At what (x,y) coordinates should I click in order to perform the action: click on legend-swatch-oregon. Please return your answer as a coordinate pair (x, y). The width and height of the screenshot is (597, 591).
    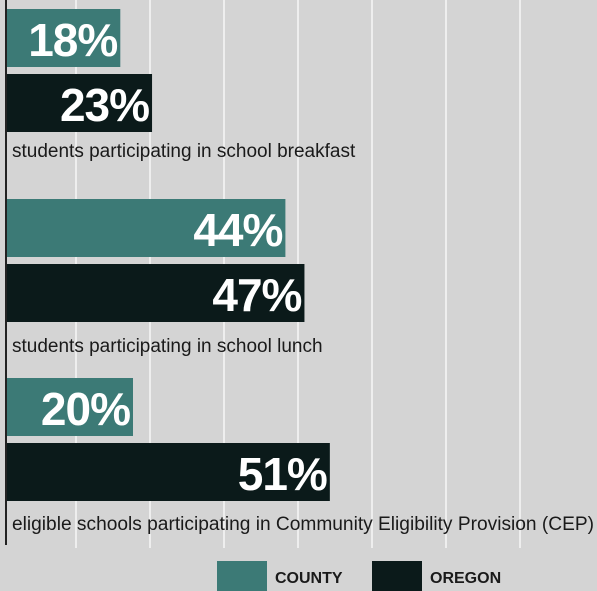
    Looking at the image, I should click on (397, 576).